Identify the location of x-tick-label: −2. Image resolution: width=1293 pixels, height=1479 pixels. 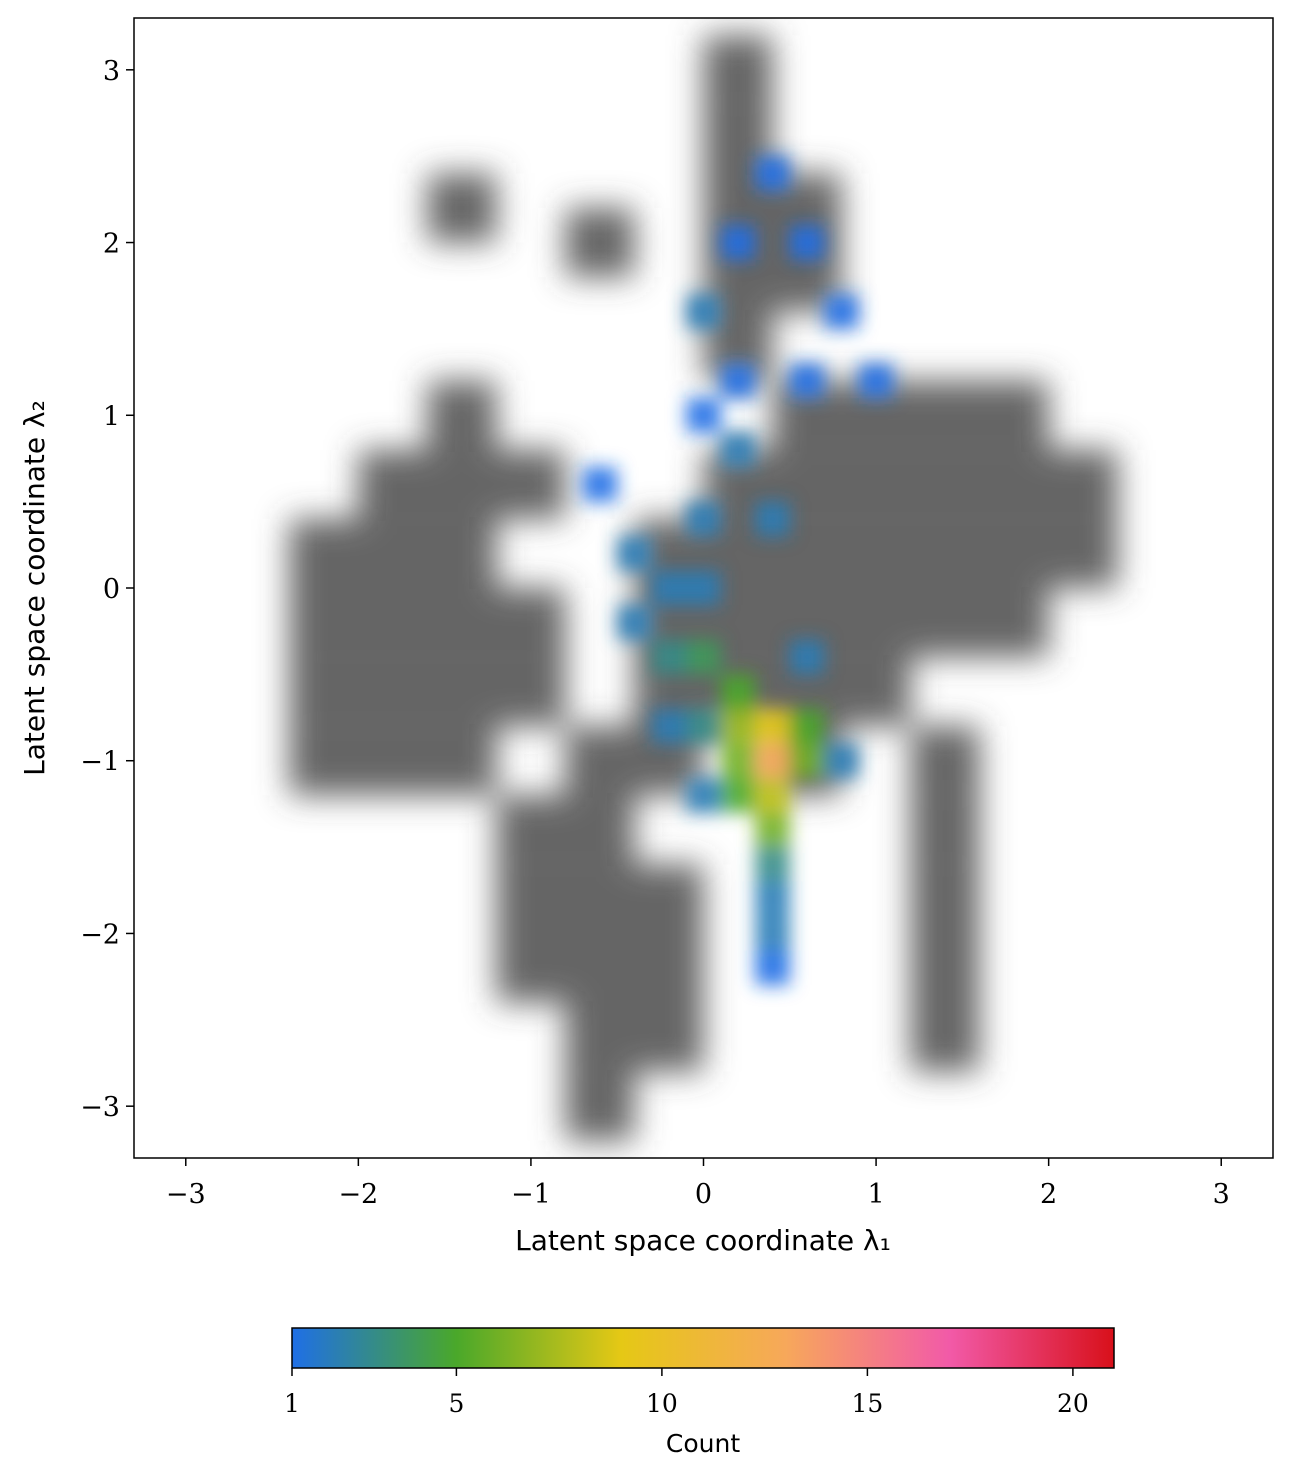
(358, 1194).